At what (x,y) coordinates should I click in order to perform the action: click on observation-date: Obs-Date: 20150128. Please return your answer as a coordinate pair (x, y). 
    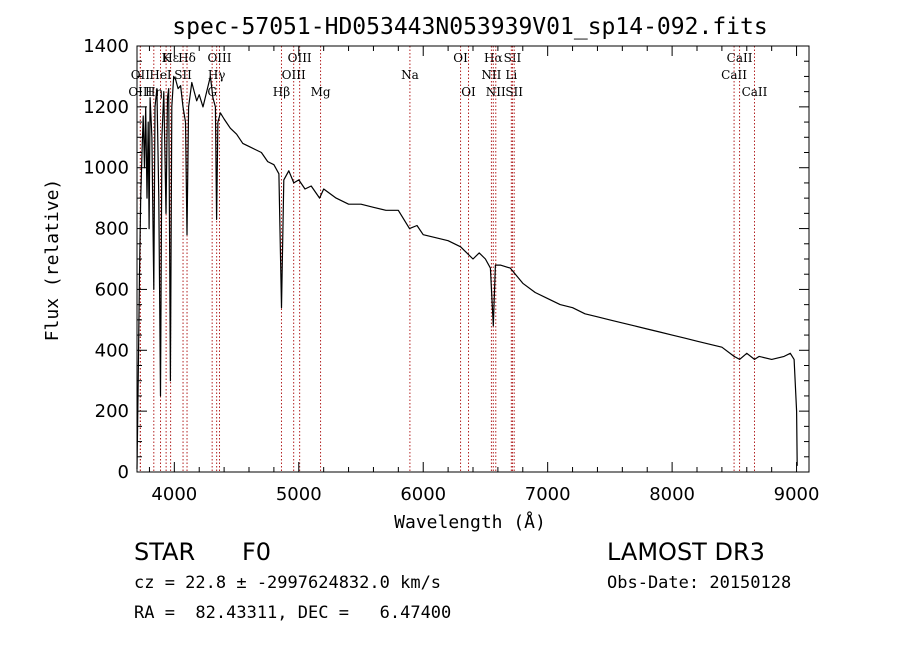
    Looking at the image, I should click on (699, 583).